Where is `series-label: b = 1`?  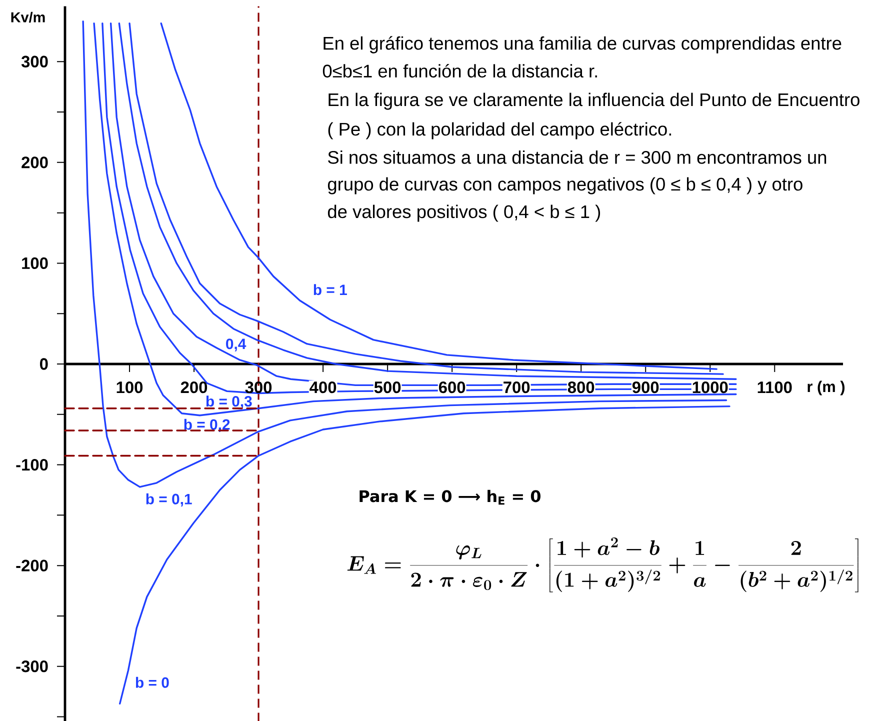
series-label: b = 1 is located at coordinates (330, 290).